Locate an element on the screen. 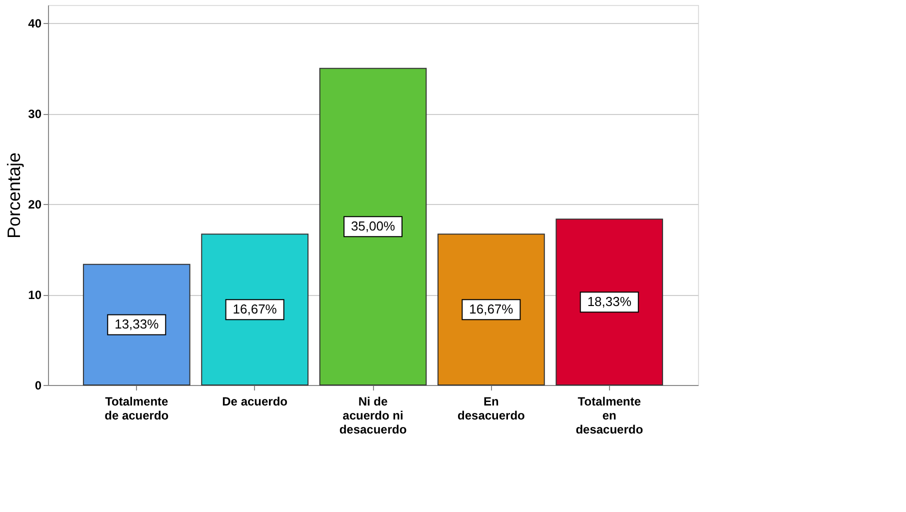  y-axis-title: Porcentaje is located at coordinates (14, 195).